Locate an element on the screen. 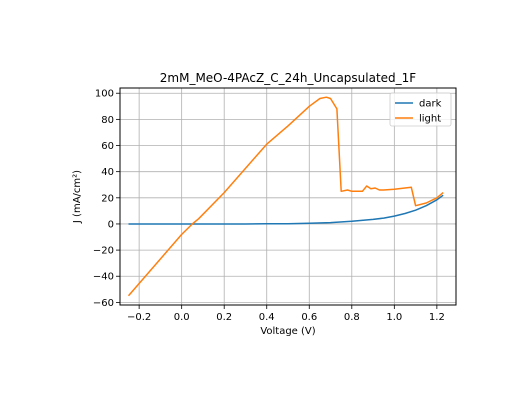 The width and height of the screenshot is (526, 408). y-tick-label: −40 is located at coordinates (103, 277).